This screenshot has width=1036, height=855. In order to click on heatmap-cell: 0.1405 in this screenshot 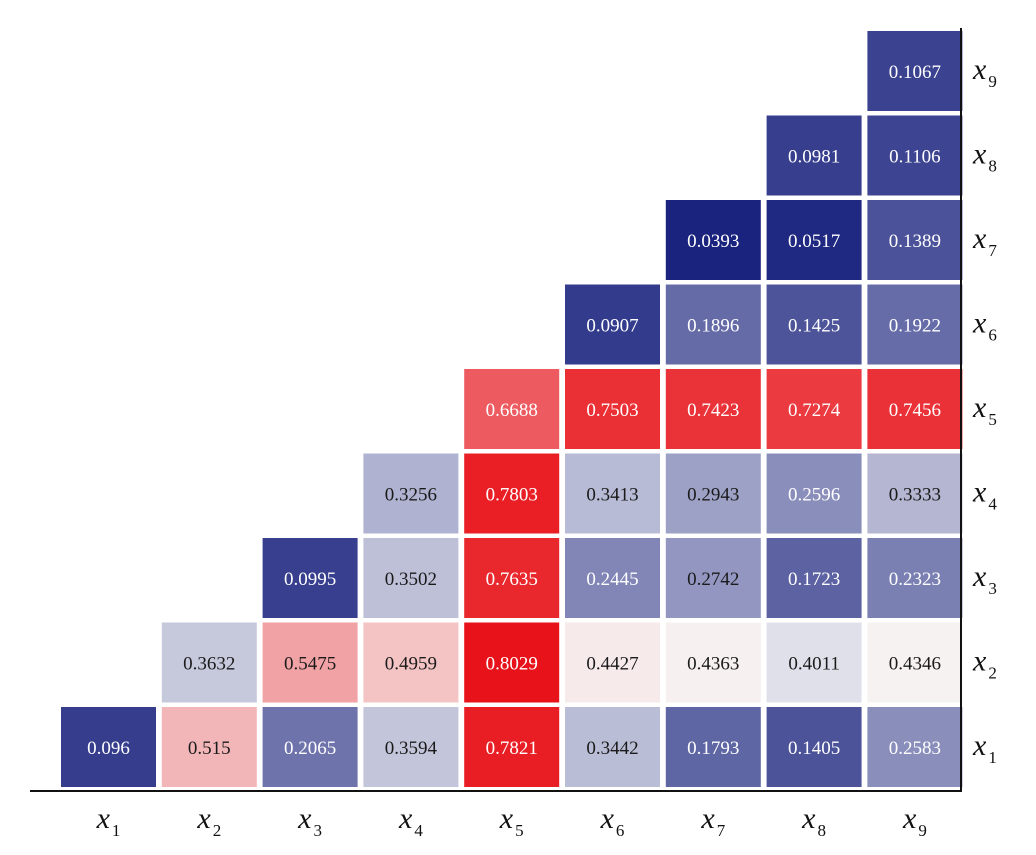, I will do `click(814, 747)`.